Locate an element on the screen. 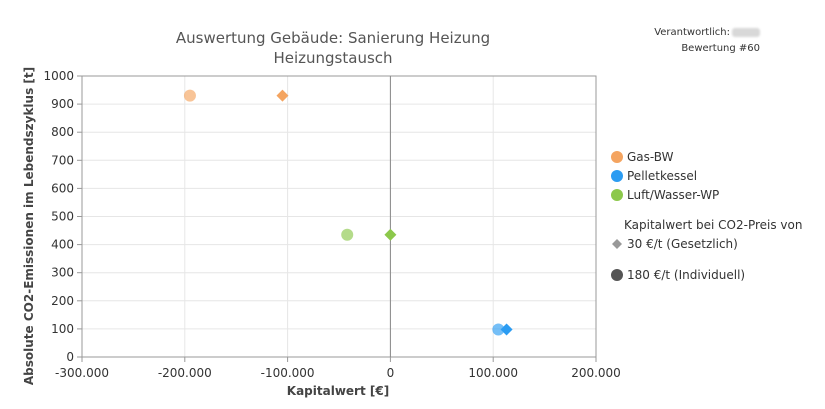  circle-legend-icon is located at coordinates (617, 275).